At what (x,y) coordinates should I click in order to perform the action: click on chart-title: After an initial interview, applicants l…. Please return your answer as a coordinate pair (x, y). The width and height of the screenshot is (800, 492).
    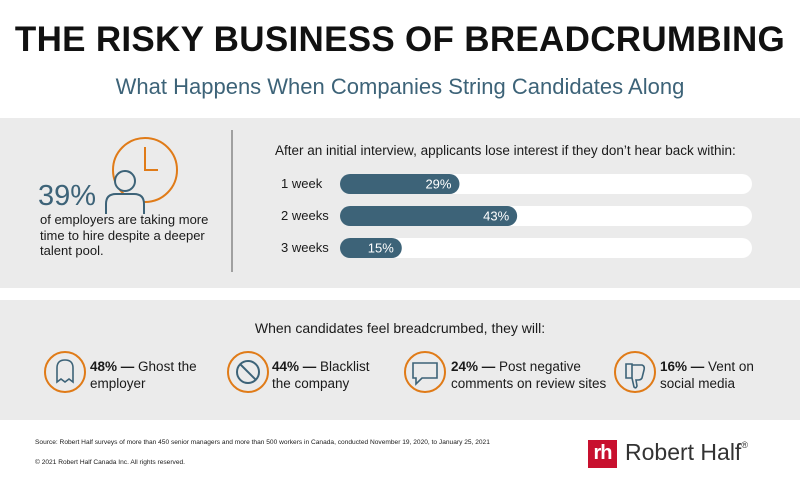
    Looking at the image, I should click on (505, 150).